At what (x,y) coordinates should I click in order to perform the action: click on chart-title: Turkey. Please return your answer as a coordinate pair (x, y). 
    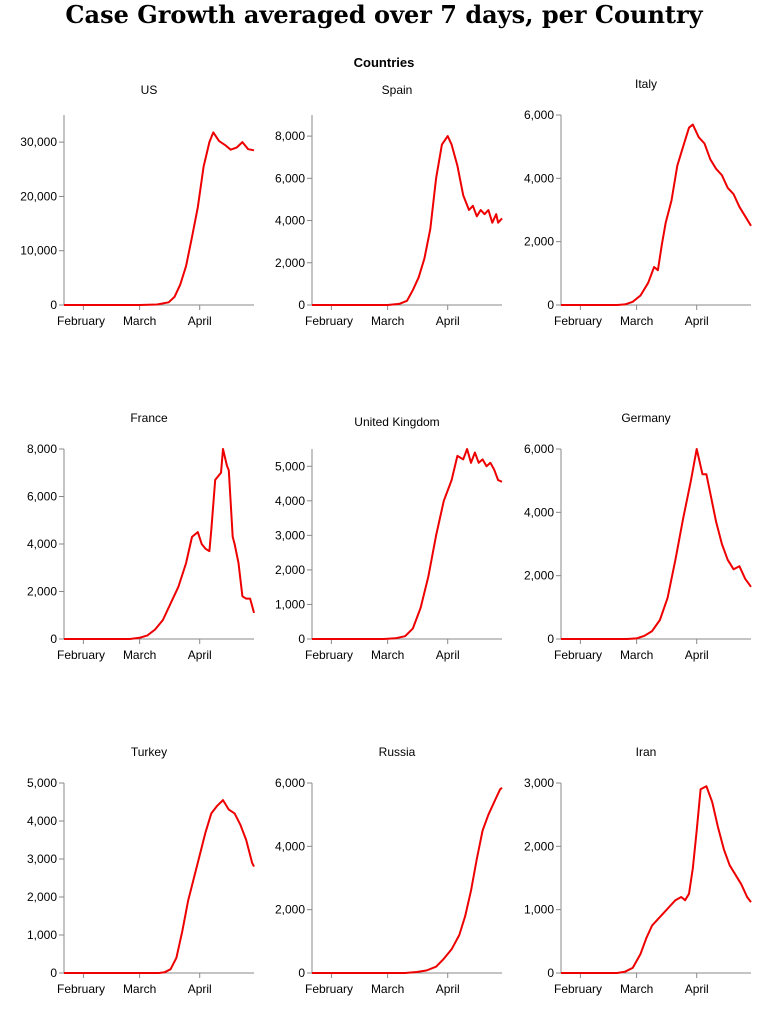
    Looking at the image, I should click on (149, 752).